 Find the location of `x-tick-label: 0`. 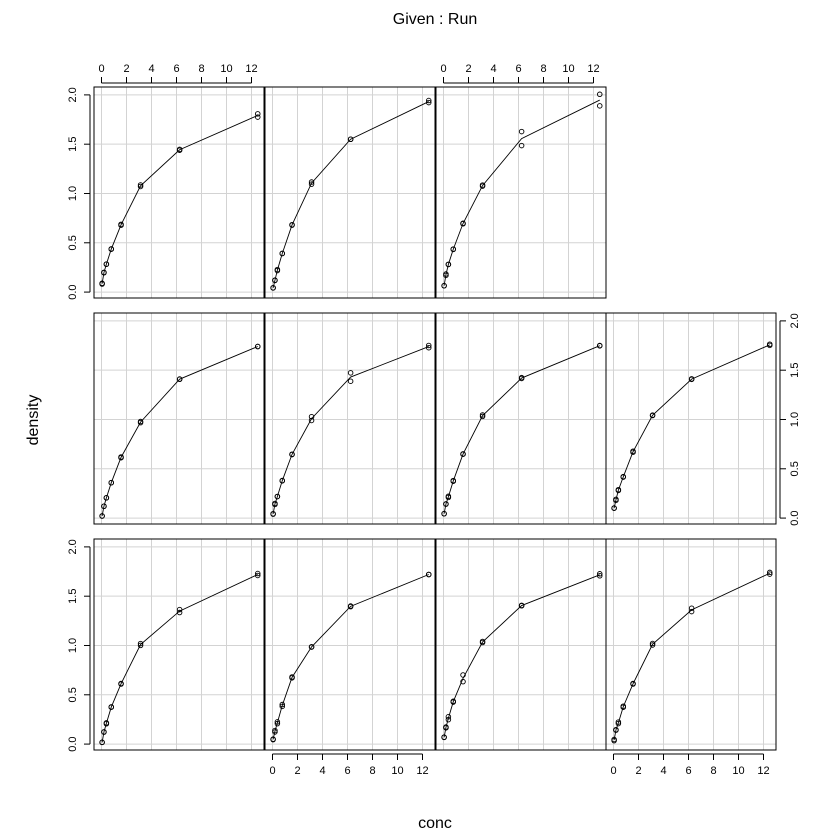

x-tick-label: 0 is located at coordinates (443, 69).